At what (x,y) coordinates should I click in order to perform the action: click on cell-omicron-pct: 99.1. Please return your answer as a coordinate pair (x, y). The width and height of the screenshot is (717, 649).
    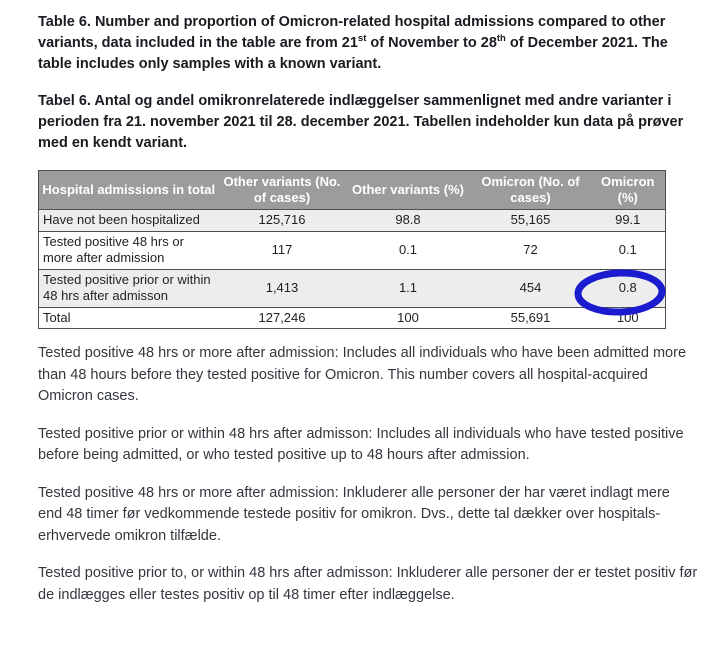
    Looking at the image, I should click on (628, 220).